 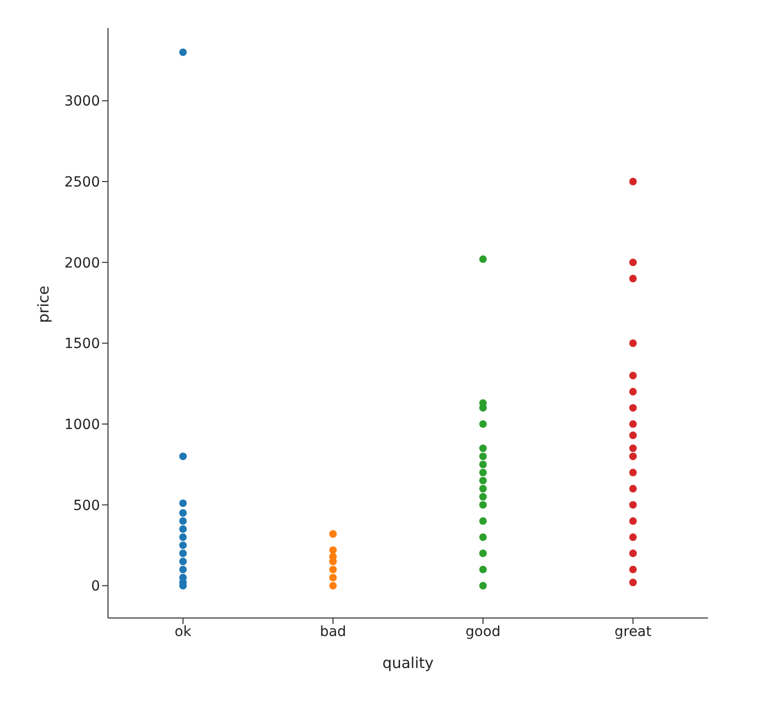 What do you see at coordinates (183, 632) in the screenshot?
I see `x-tick-label: ok` at bounding box center [183, 632].